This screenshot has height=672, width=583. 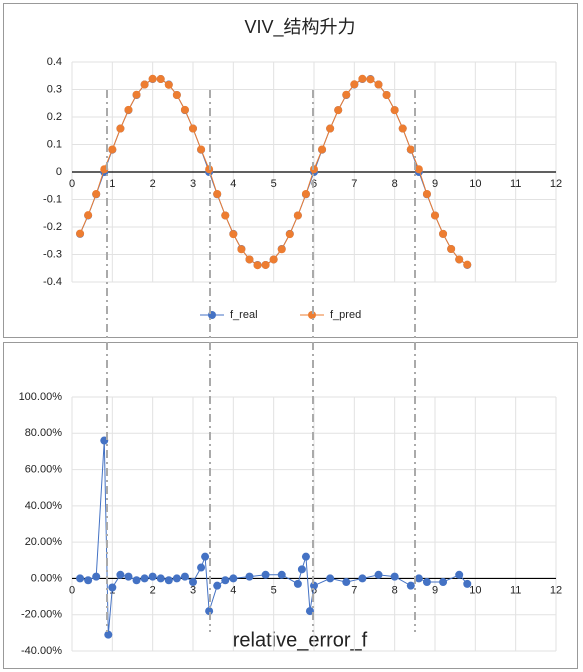 I want to click on y-tick-label: 0.3, so click(x=54, y=89).